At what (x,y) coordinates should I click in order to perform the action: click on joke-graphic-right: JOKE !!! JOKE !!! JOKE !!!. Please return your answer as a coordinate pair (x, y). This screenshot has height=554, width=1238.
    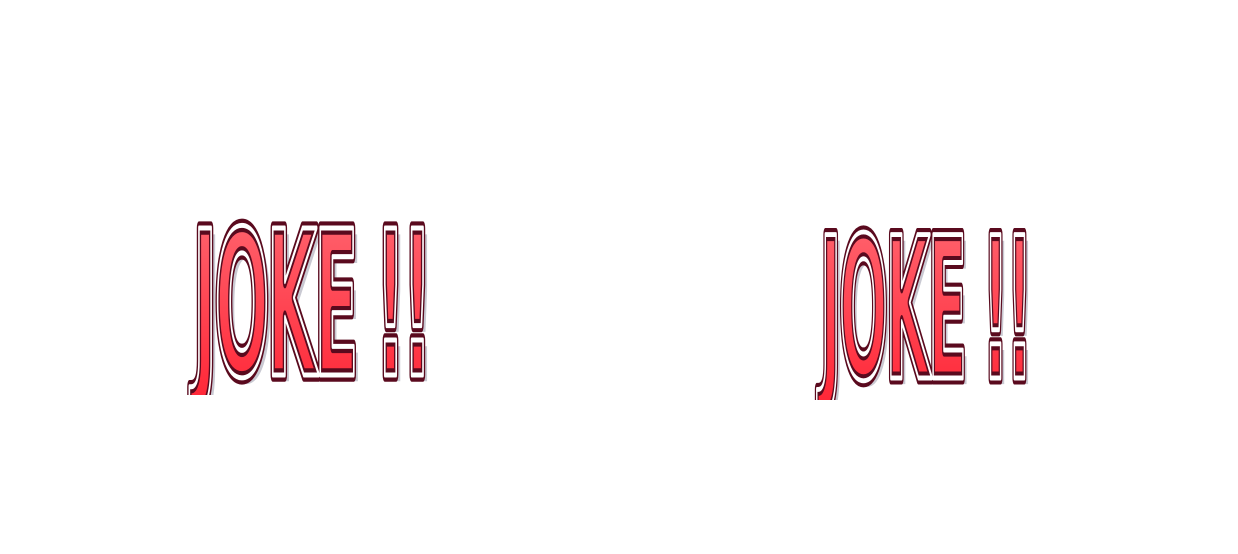
    Looking at the image, I should click on (923, 296).